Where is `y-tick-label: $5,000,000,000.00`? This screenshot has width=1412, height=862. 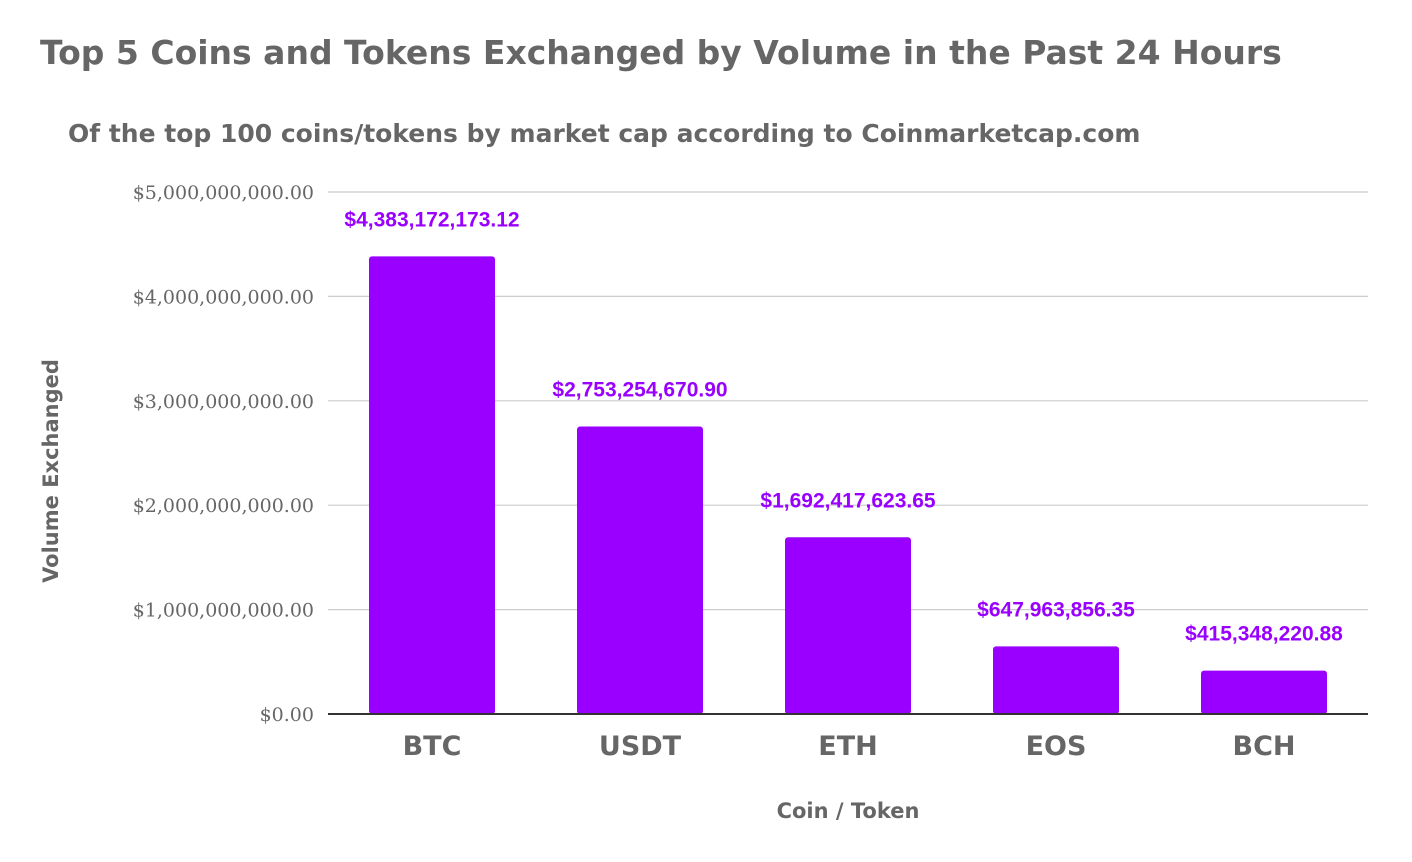 y-tick-label: $5,000,000,000.00 is located at coordinates (223, 193).